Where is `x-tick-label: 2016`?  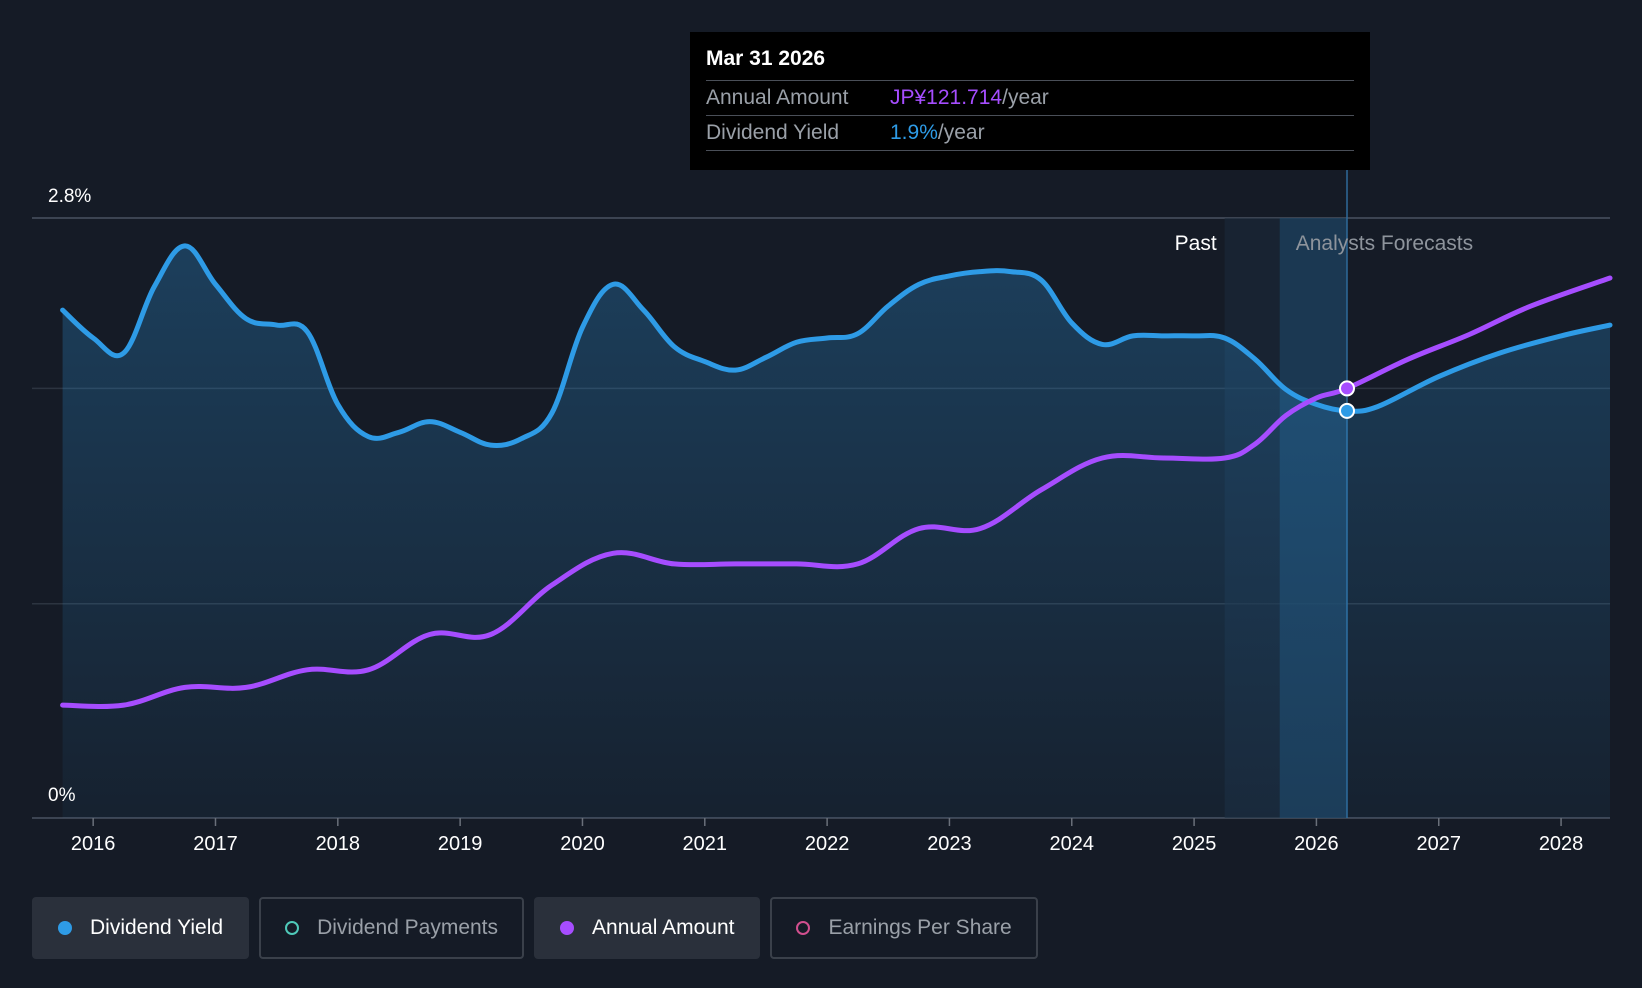 x-tick-label: 2016 is located at coordinates (93, 844).